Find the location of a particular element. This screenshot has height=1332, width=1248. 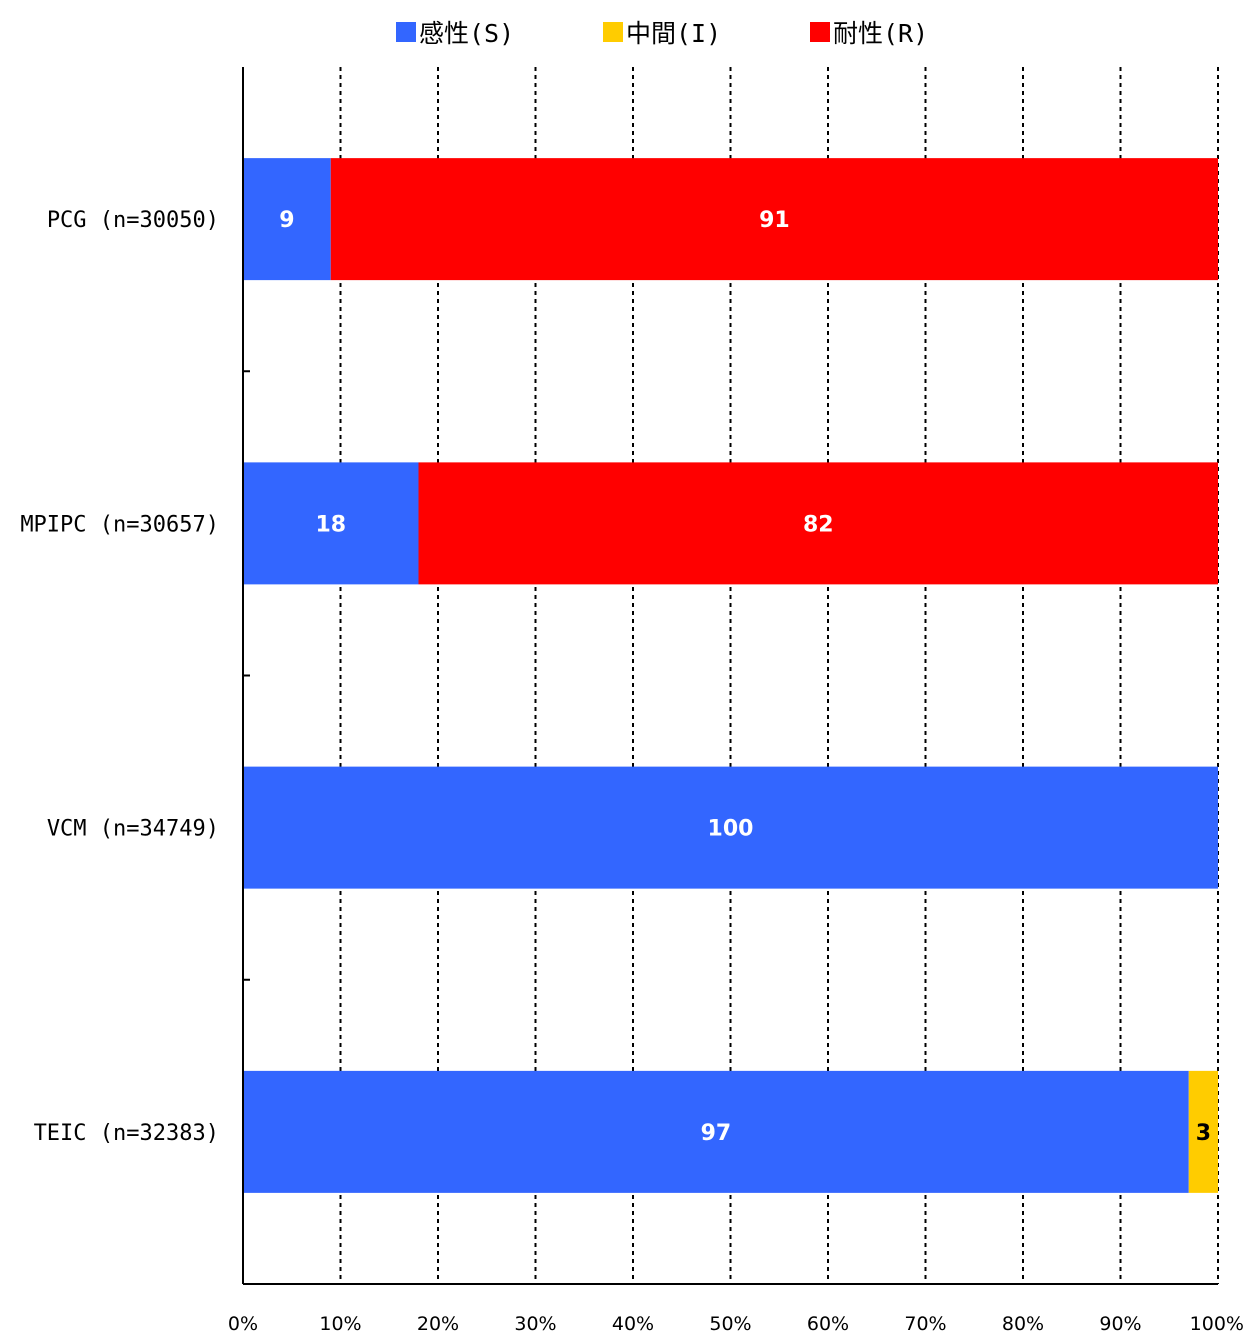

category-label: VCM (n=34749) is located at coordinates (133, 829).